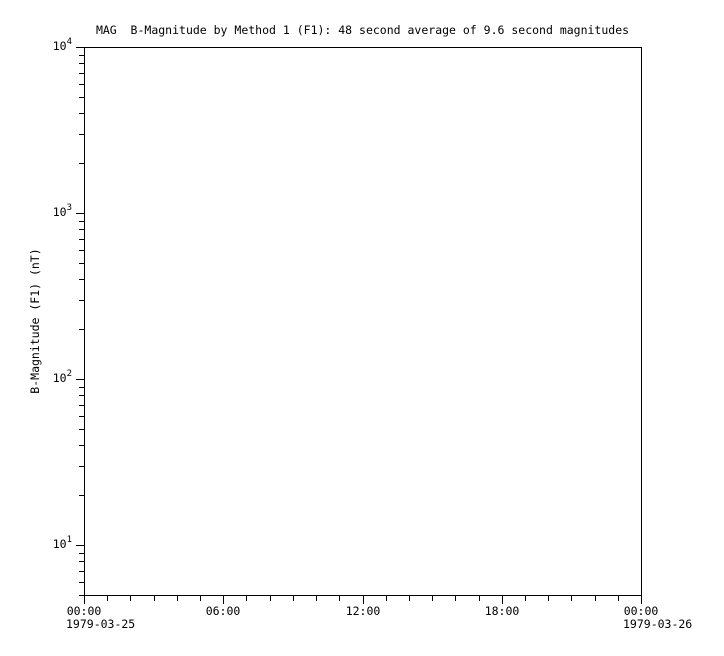  What do you see at coordinates (363, 611) in the screenshot?
I see `x-tick-label: 12:00` at bounding box center [363, 611].